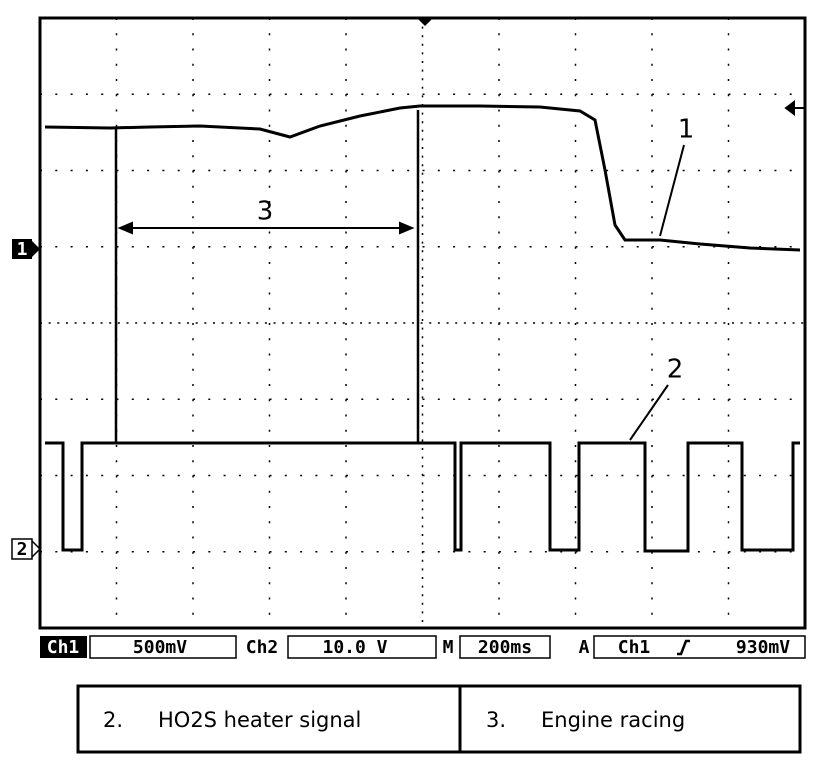  I want to click on channel-marker-label: 2, so click(22, 549).